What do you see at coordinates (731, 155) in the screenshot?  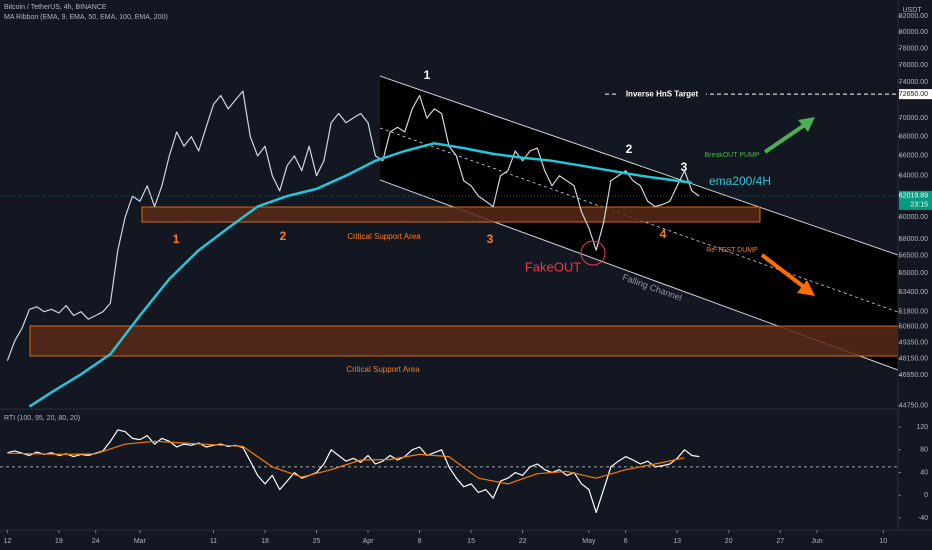 I see `breakout-label: BreakOUT PUMP` at bounding box center [731, 155].